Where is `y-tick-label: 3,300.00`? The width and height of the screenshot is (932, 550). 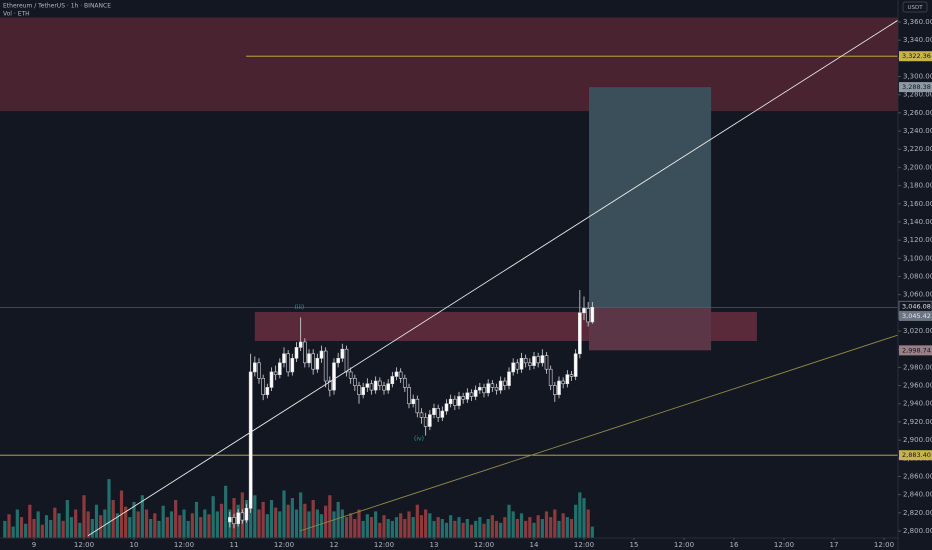 y-tick-label: 3,300.00 is located at coordinates (917, 77).